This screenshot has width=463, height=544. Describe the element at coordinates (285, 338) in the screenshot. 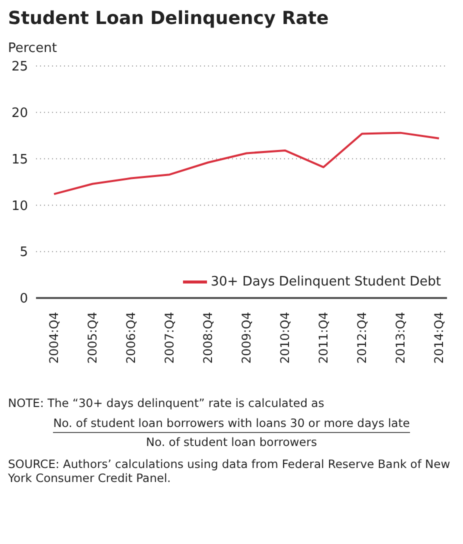

I see `x-tick-label: 2010:Q4` at that location.